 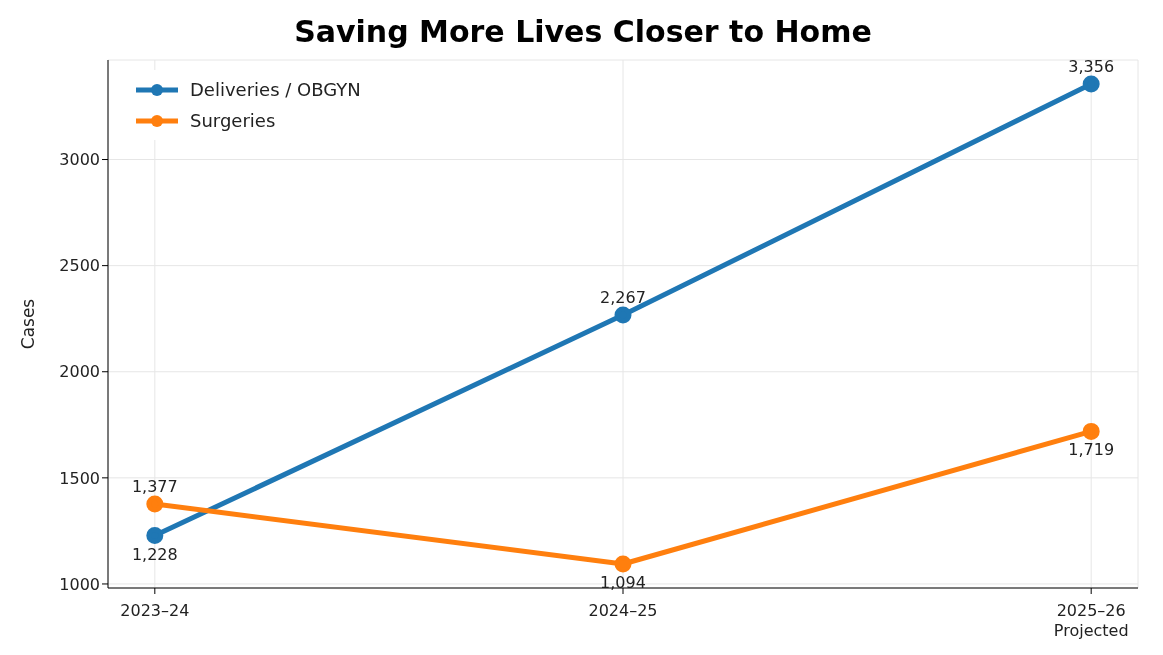 I want to click on chart-title: Saving More Lives Closer to Home, so click(x=583, y=32).